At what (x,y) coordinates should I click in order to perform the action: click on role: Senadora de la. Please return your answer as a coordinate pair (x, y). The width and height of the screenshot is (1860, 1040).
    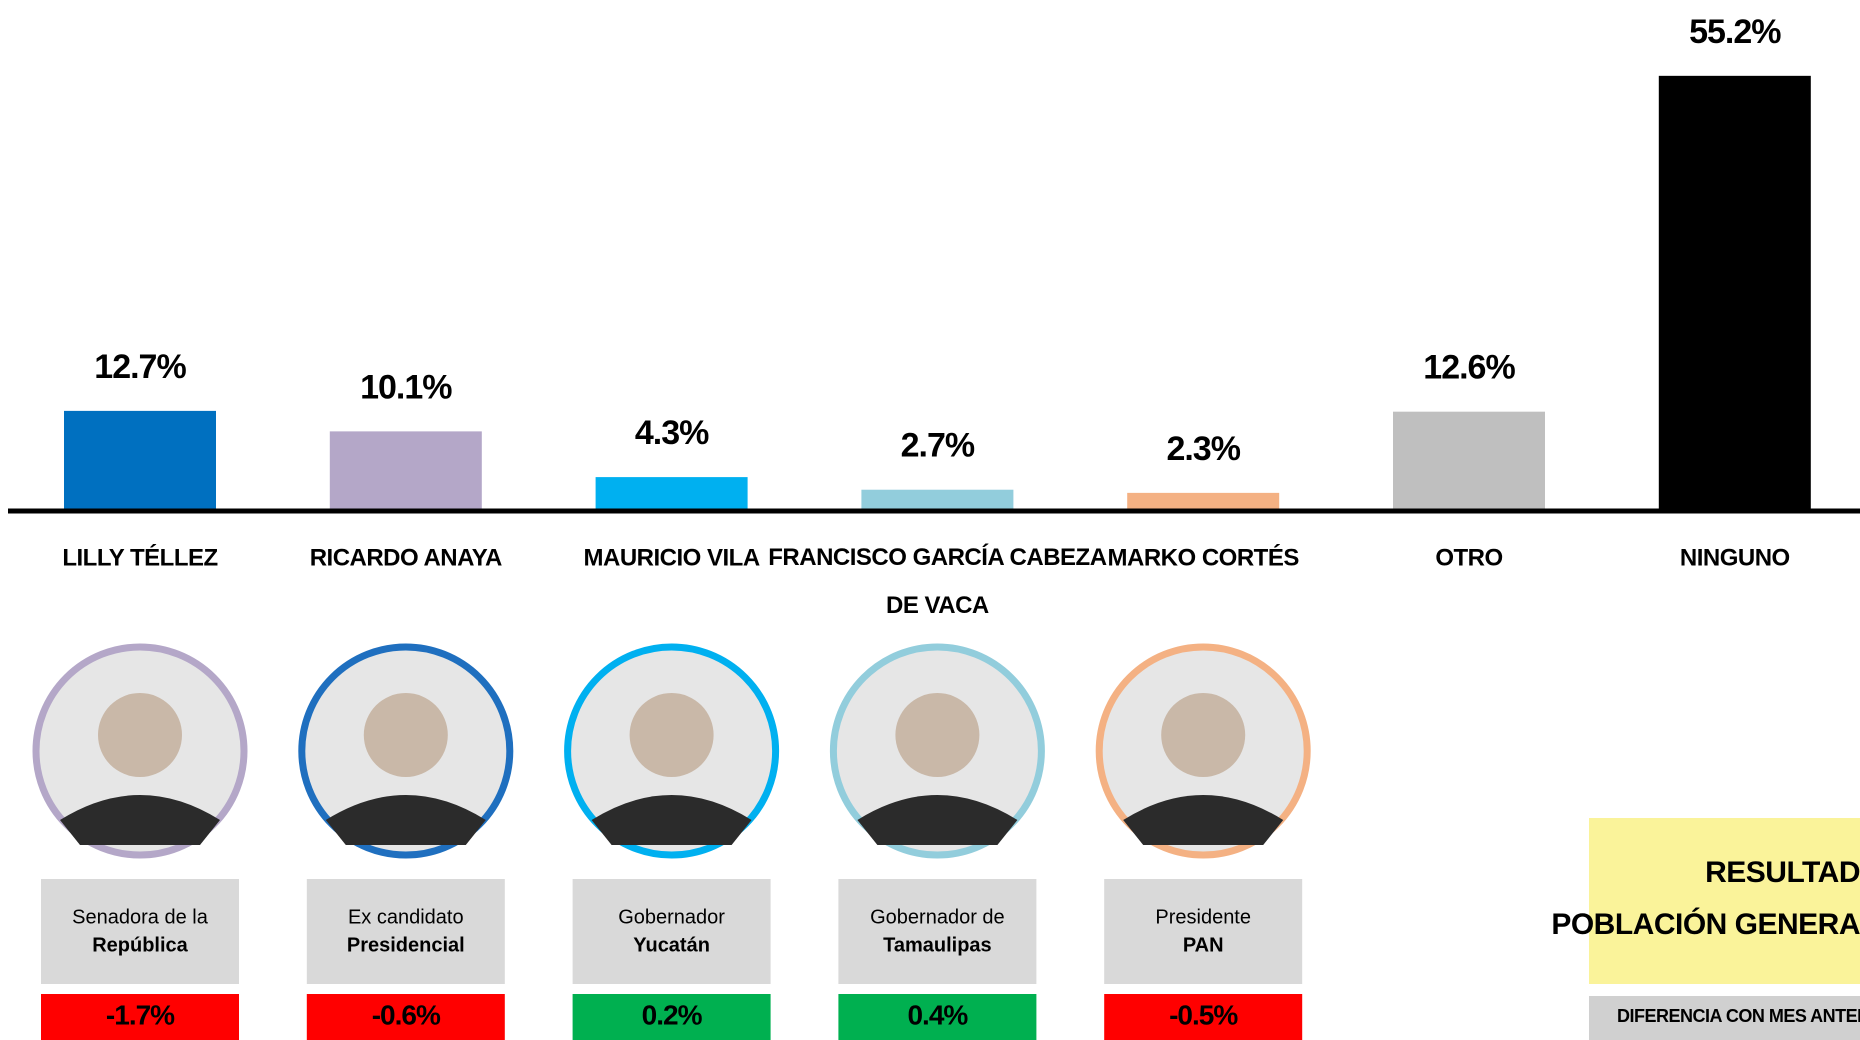
    Looking at the image, I should click on (140, 917).